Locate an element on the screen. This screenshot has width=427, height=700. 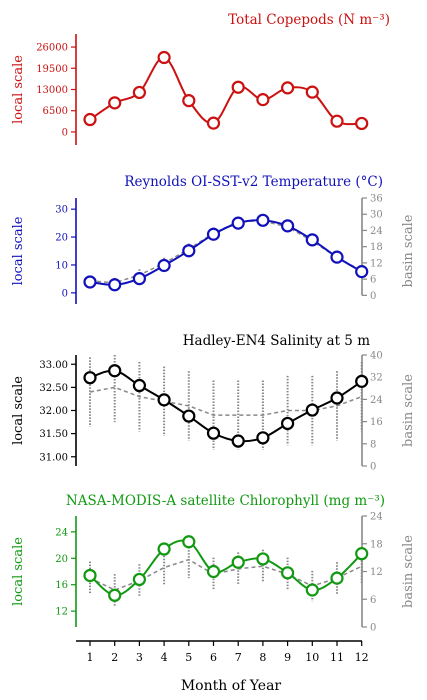
panel-4-y2tick-label: 12 is located at coordinates (376, 572).